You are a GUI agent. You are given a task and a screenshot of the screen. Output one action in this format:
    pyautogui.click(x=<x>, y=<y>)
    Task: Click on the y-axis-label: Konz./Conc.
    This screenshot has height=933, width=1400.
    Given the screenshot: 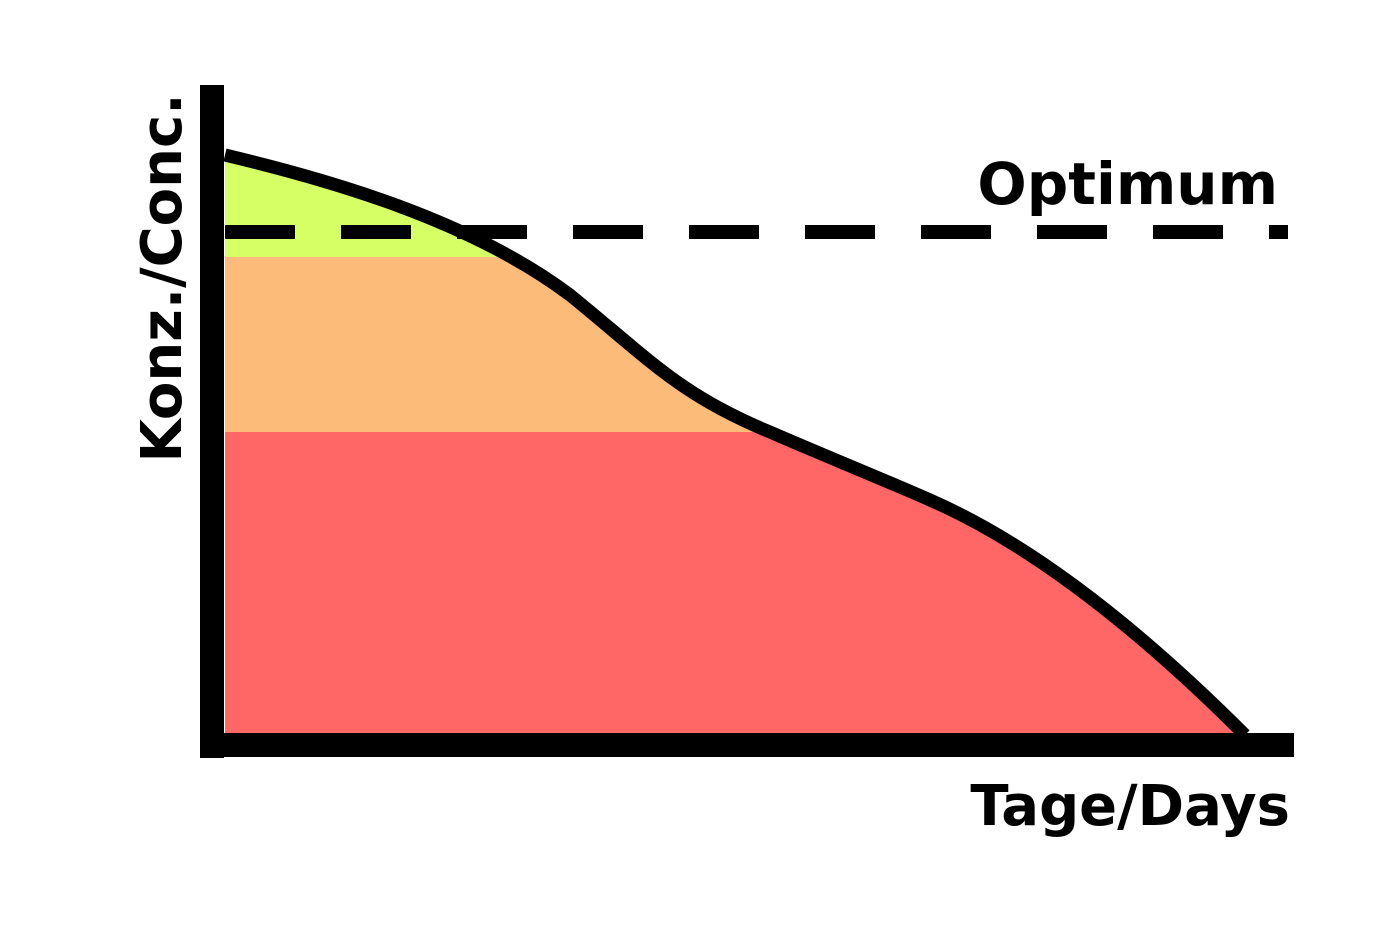 What is the action you would take?
    pyautogui.click(x=162, y=278)
    